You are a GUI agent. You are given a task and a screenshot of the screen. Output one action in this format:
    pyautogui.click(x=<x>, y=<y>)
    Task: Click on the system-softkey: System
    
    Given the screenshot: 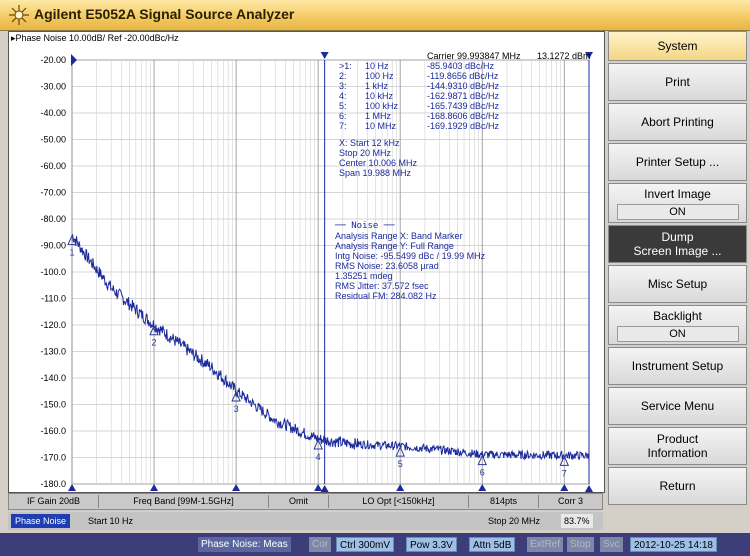 What is the action you would take?
    pyautogui.click(x=677, y=46)
    